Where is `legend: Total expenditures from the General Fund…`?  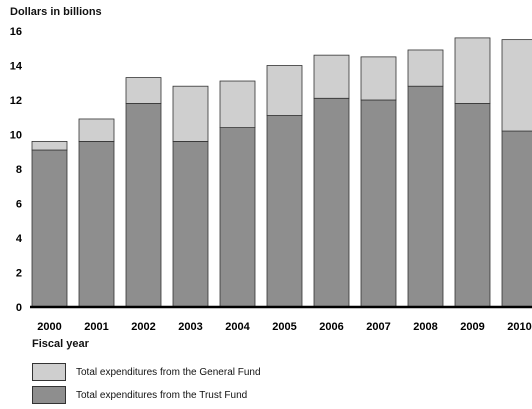 legend: Total expenditures from the General Fund… is located at coordinates (146, 385).